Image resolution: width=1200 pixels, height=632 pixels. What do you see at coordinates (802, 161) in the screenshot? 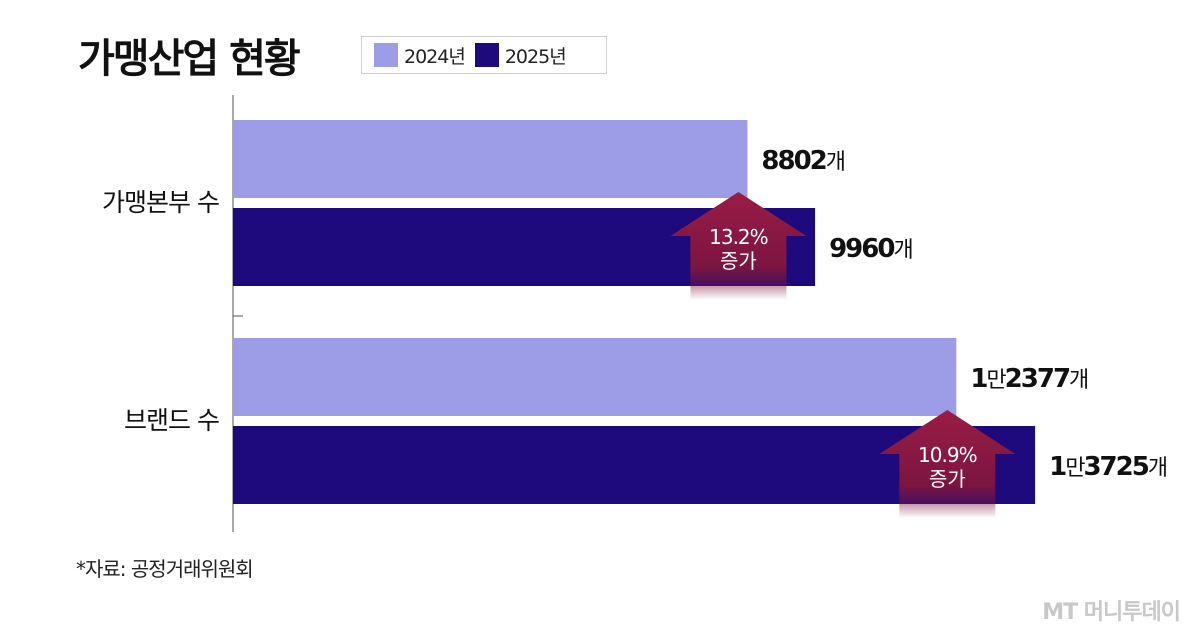
I see `data-label: 8802개` at bounding box center [802, 161].